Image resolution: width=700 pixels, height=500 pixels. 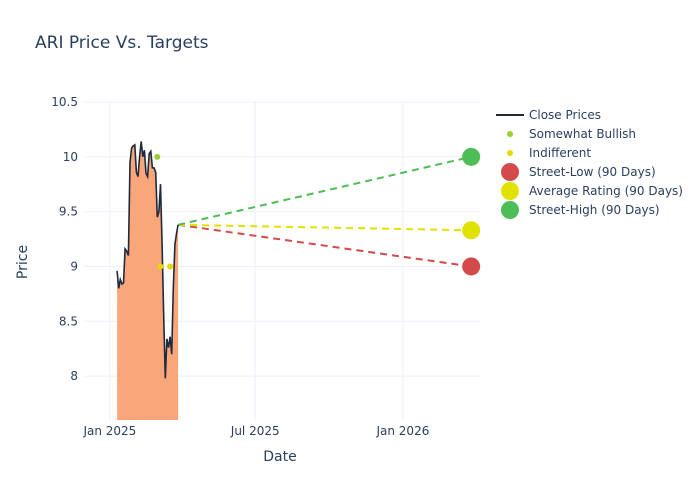 What do you see at coordinates (68, 321) in the screenshot?
I see `y-tick-label: 8.5` at bounding box center [68, 321].